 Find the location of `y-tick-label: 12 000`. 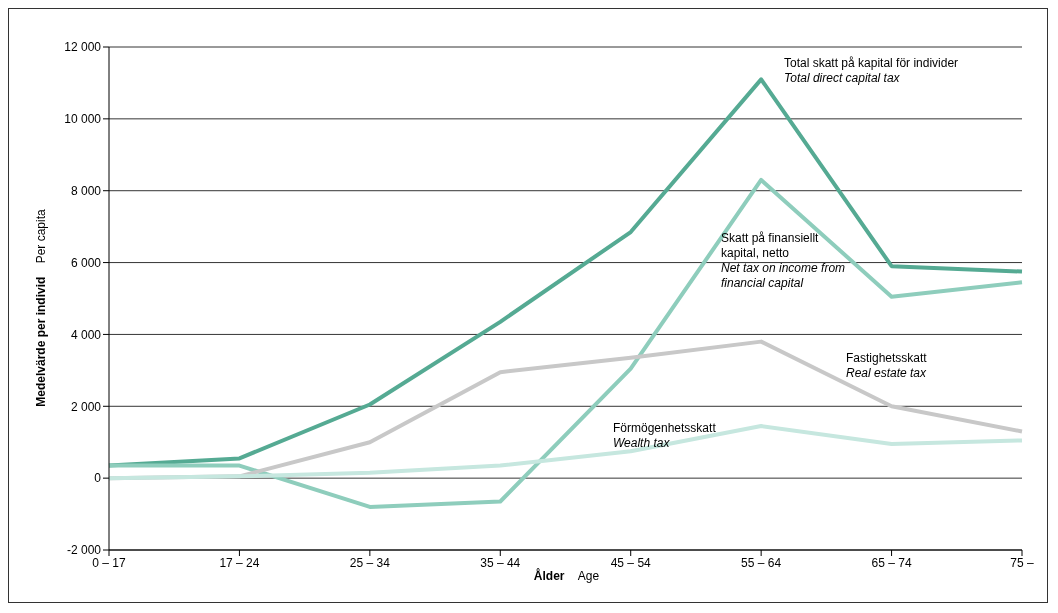

y-tick-label: 12 000 is located at coordinates (83, 47).